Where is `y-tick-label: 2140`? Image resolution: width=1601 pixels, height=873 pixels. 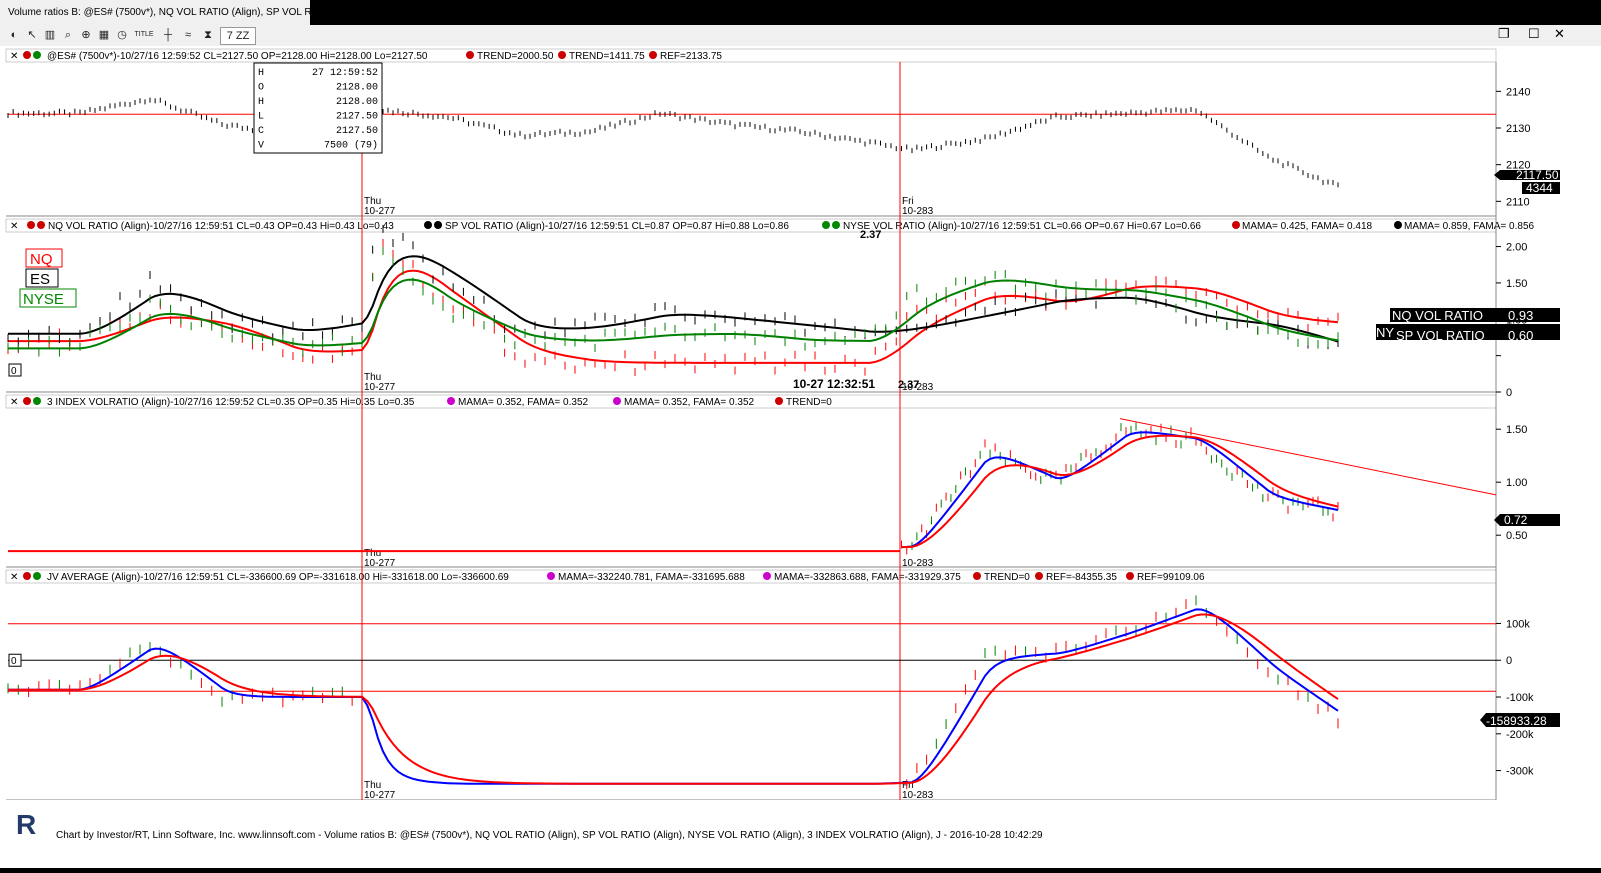 y-tick-label: 2140 is located at coordinates (1518, 92).